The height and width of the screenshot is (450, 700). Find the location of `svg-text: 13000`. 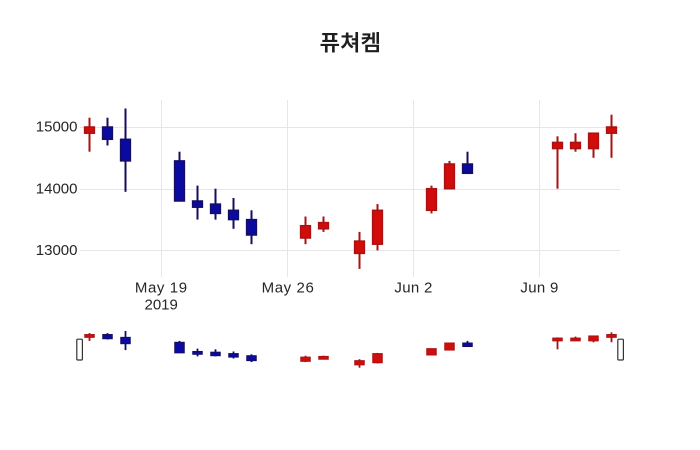

svg-text: 13000 is located at coordinates (57, 250).